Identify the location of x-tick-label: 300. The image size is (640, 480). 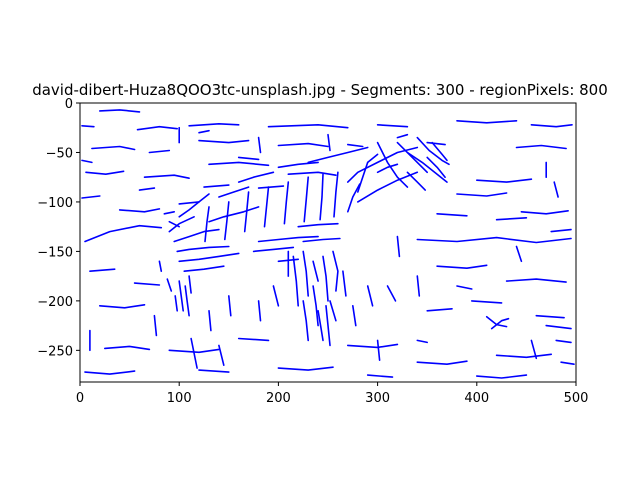
(377, 398).